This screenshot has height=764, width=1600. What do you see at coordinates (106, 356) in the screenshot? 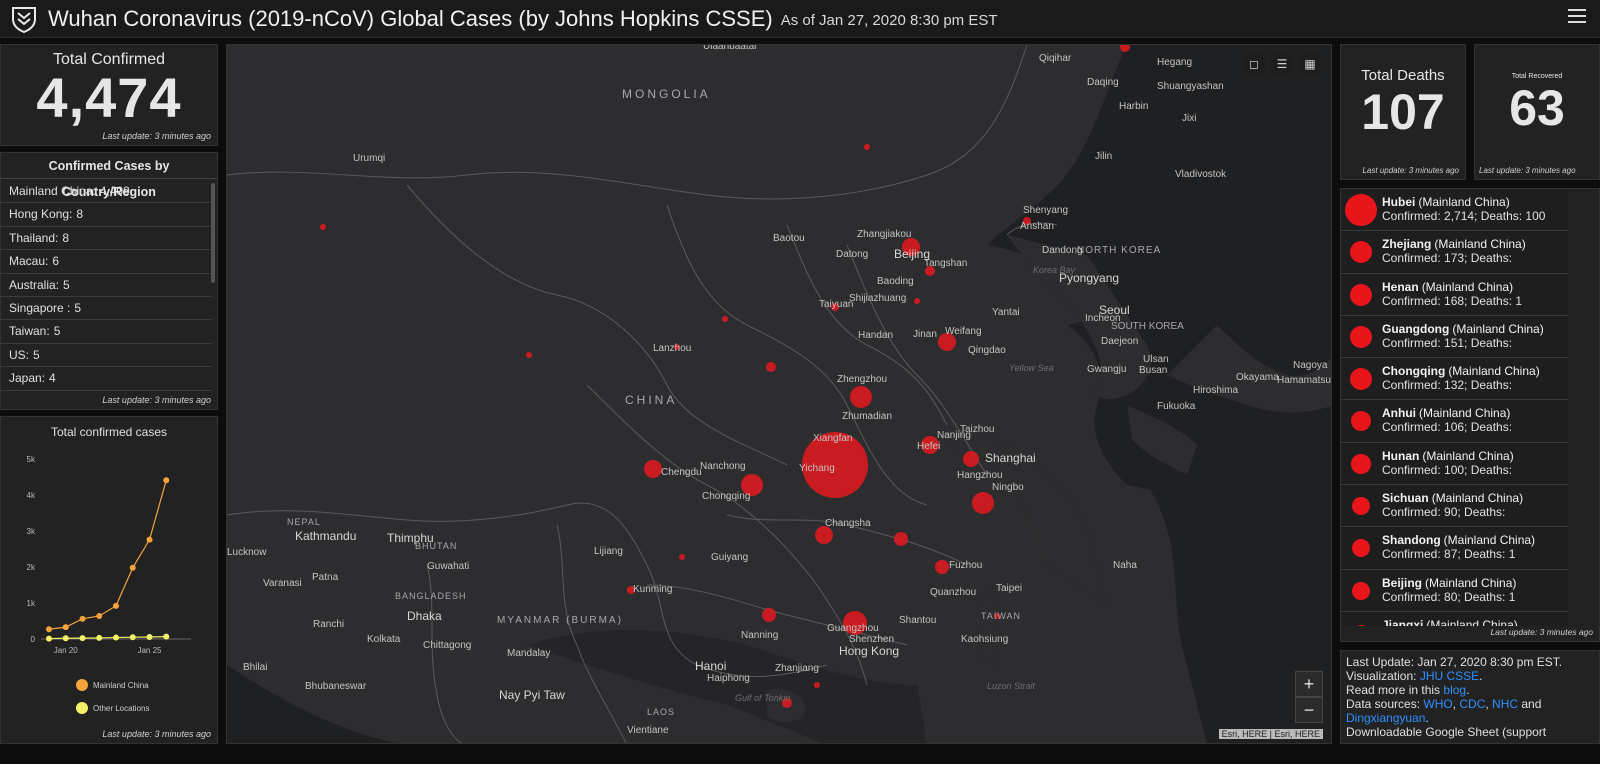
I see `country-row: US: 5` at bounding box center [106, 356].